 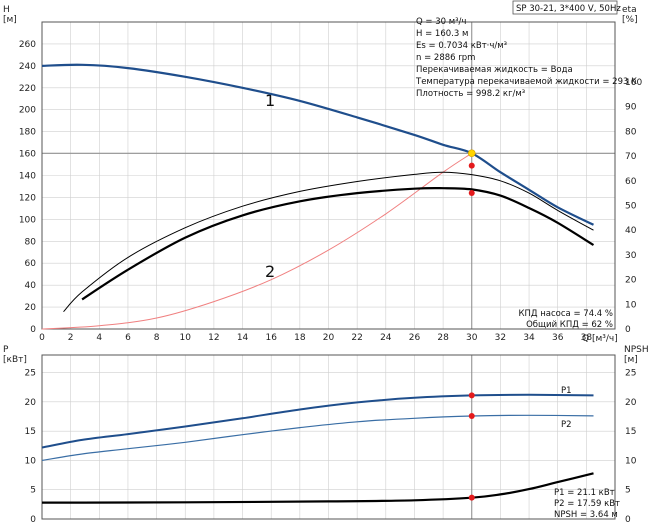 I want to click on x-tick-label: 24, so click(x=386, y=338).